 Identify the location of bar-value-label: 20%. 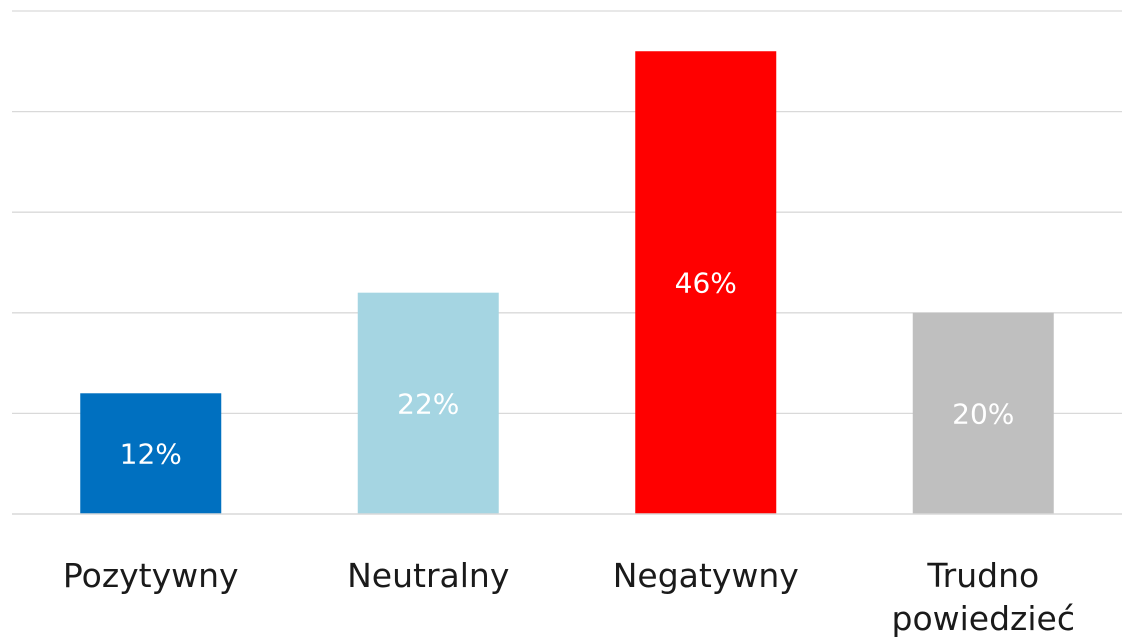
(983, 413).